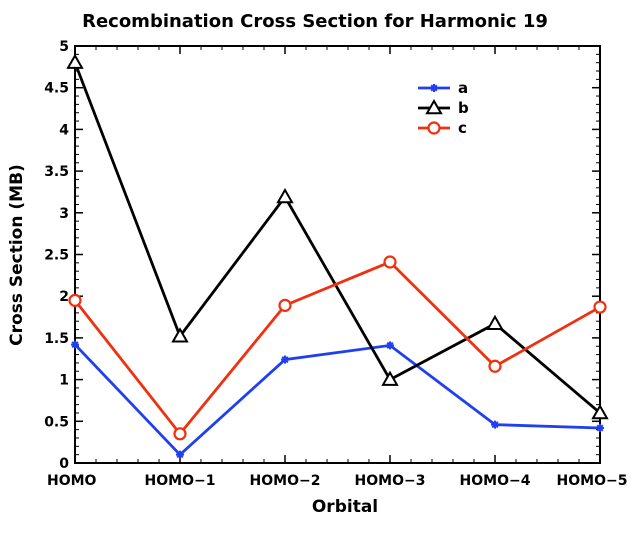 Image resolution: width=631 pixels, height=545 pixels. I want to click on x-tick-label: HOMO−3, so click(390, 481).